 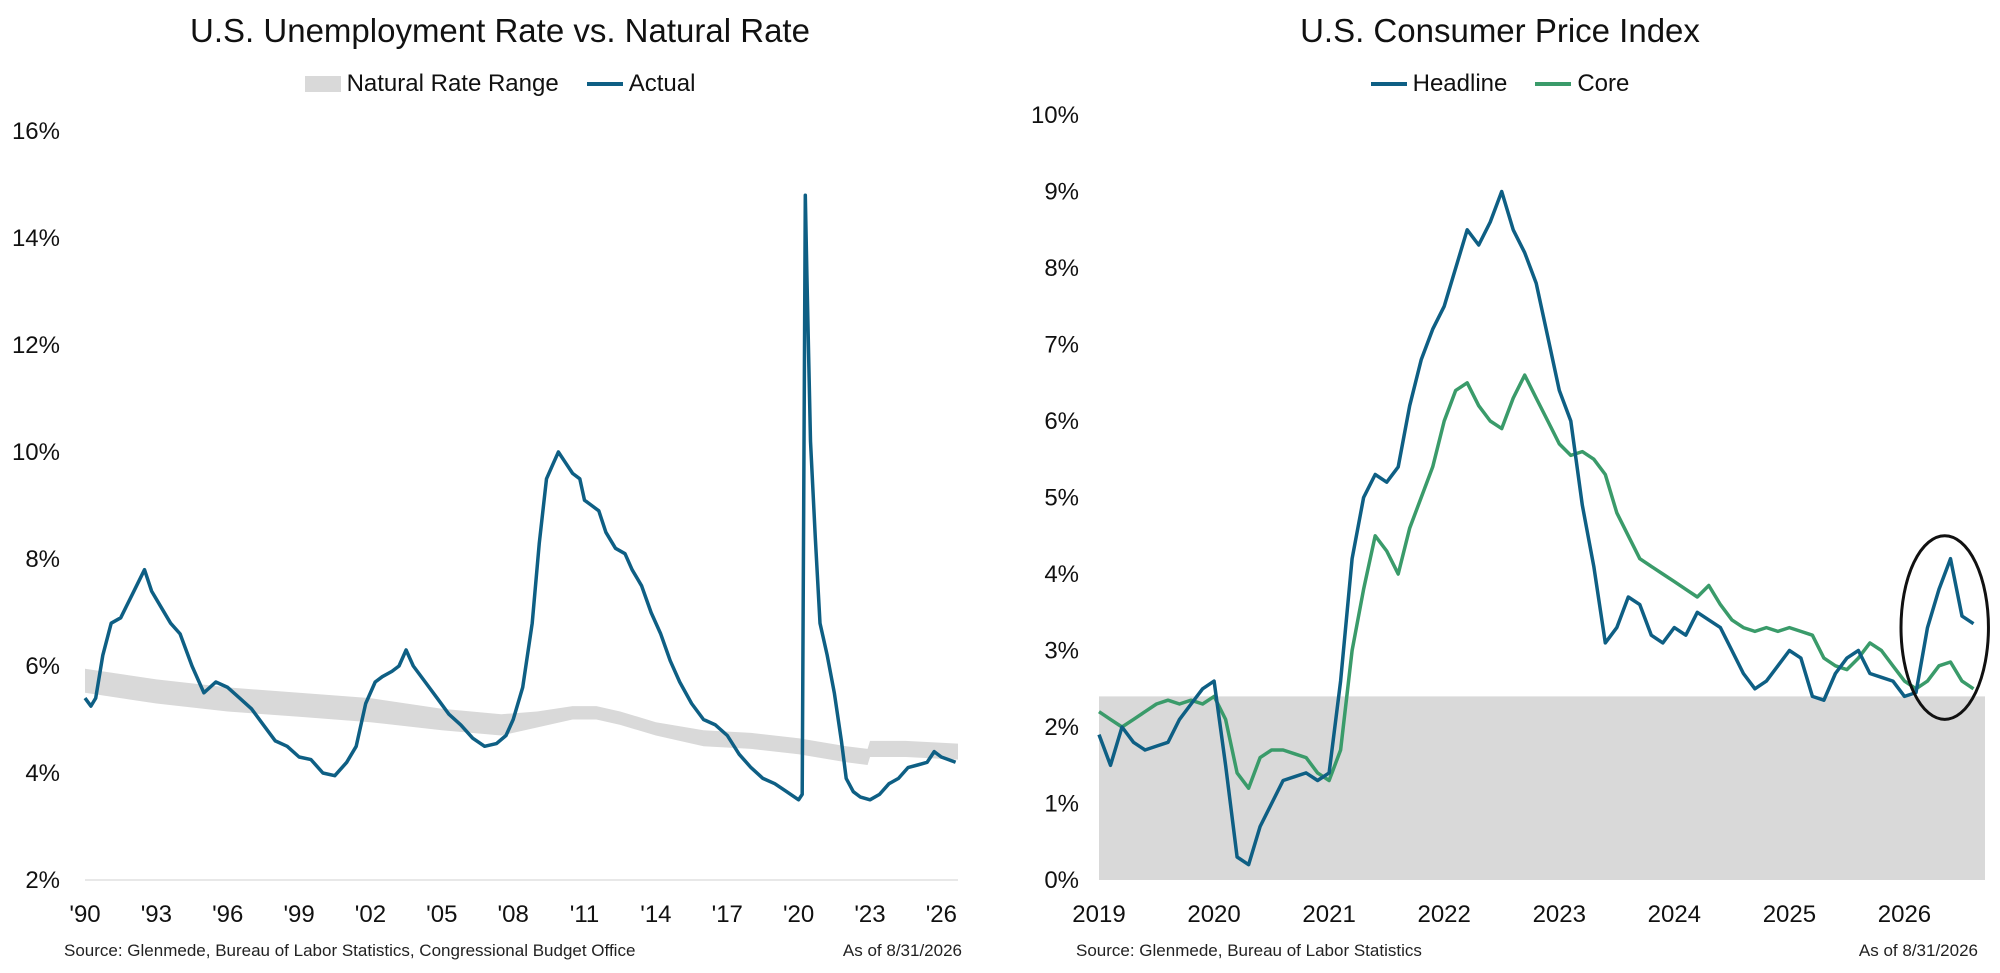 I want to click on x-tick-label: '02, so click(x=370, y=914).